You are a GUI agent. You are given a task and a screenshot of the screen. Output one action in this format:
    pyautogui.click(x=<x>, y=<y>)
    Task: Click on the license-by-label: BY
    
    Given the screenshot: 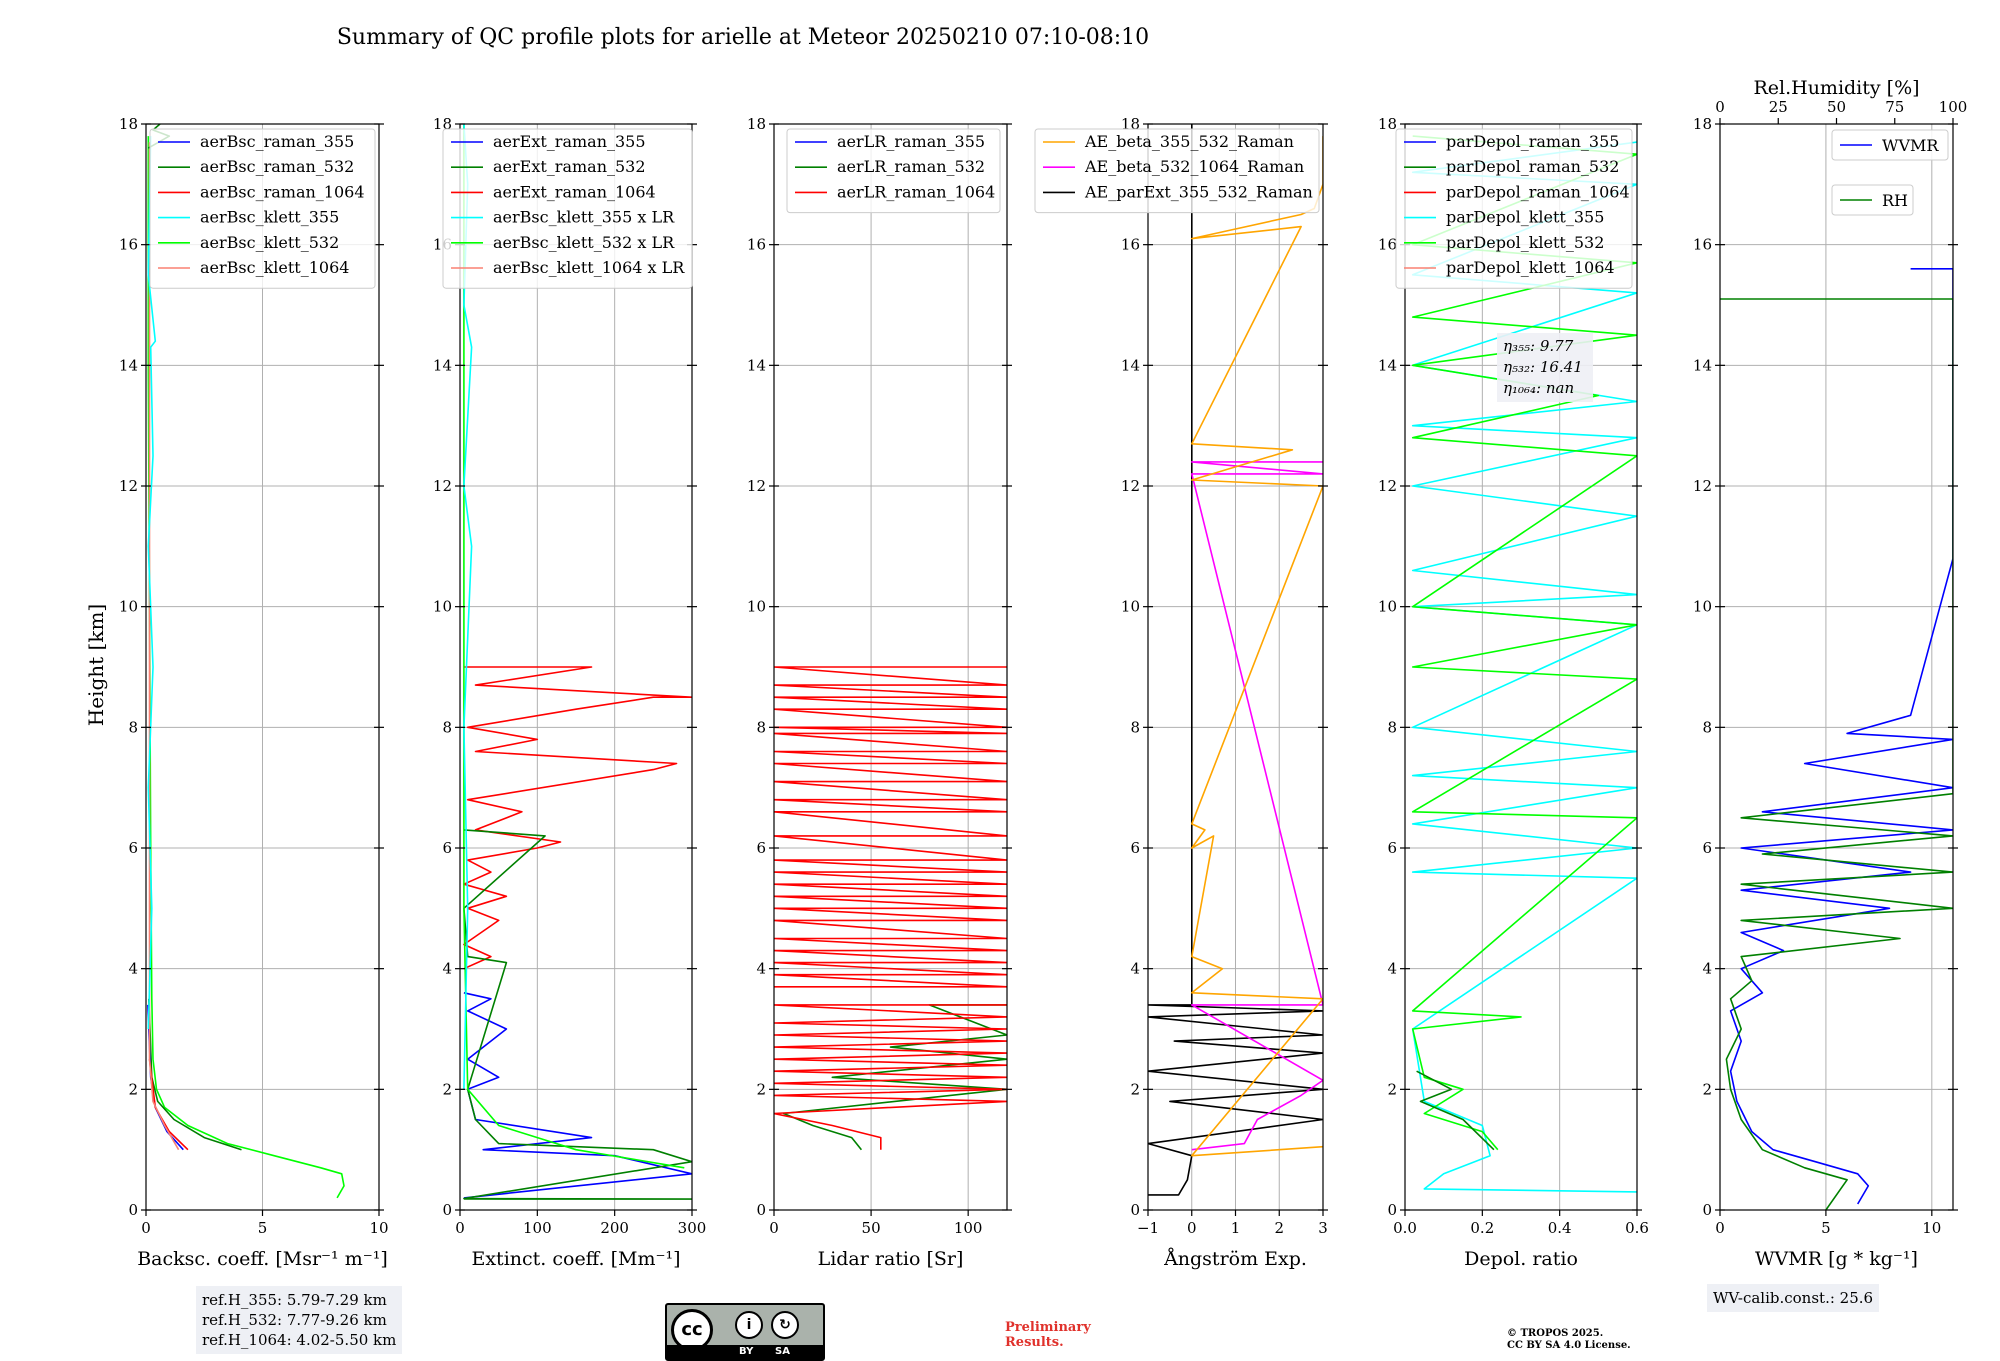 What is the action you would take?
    pyautogui.click(x=746, y=1351)
    